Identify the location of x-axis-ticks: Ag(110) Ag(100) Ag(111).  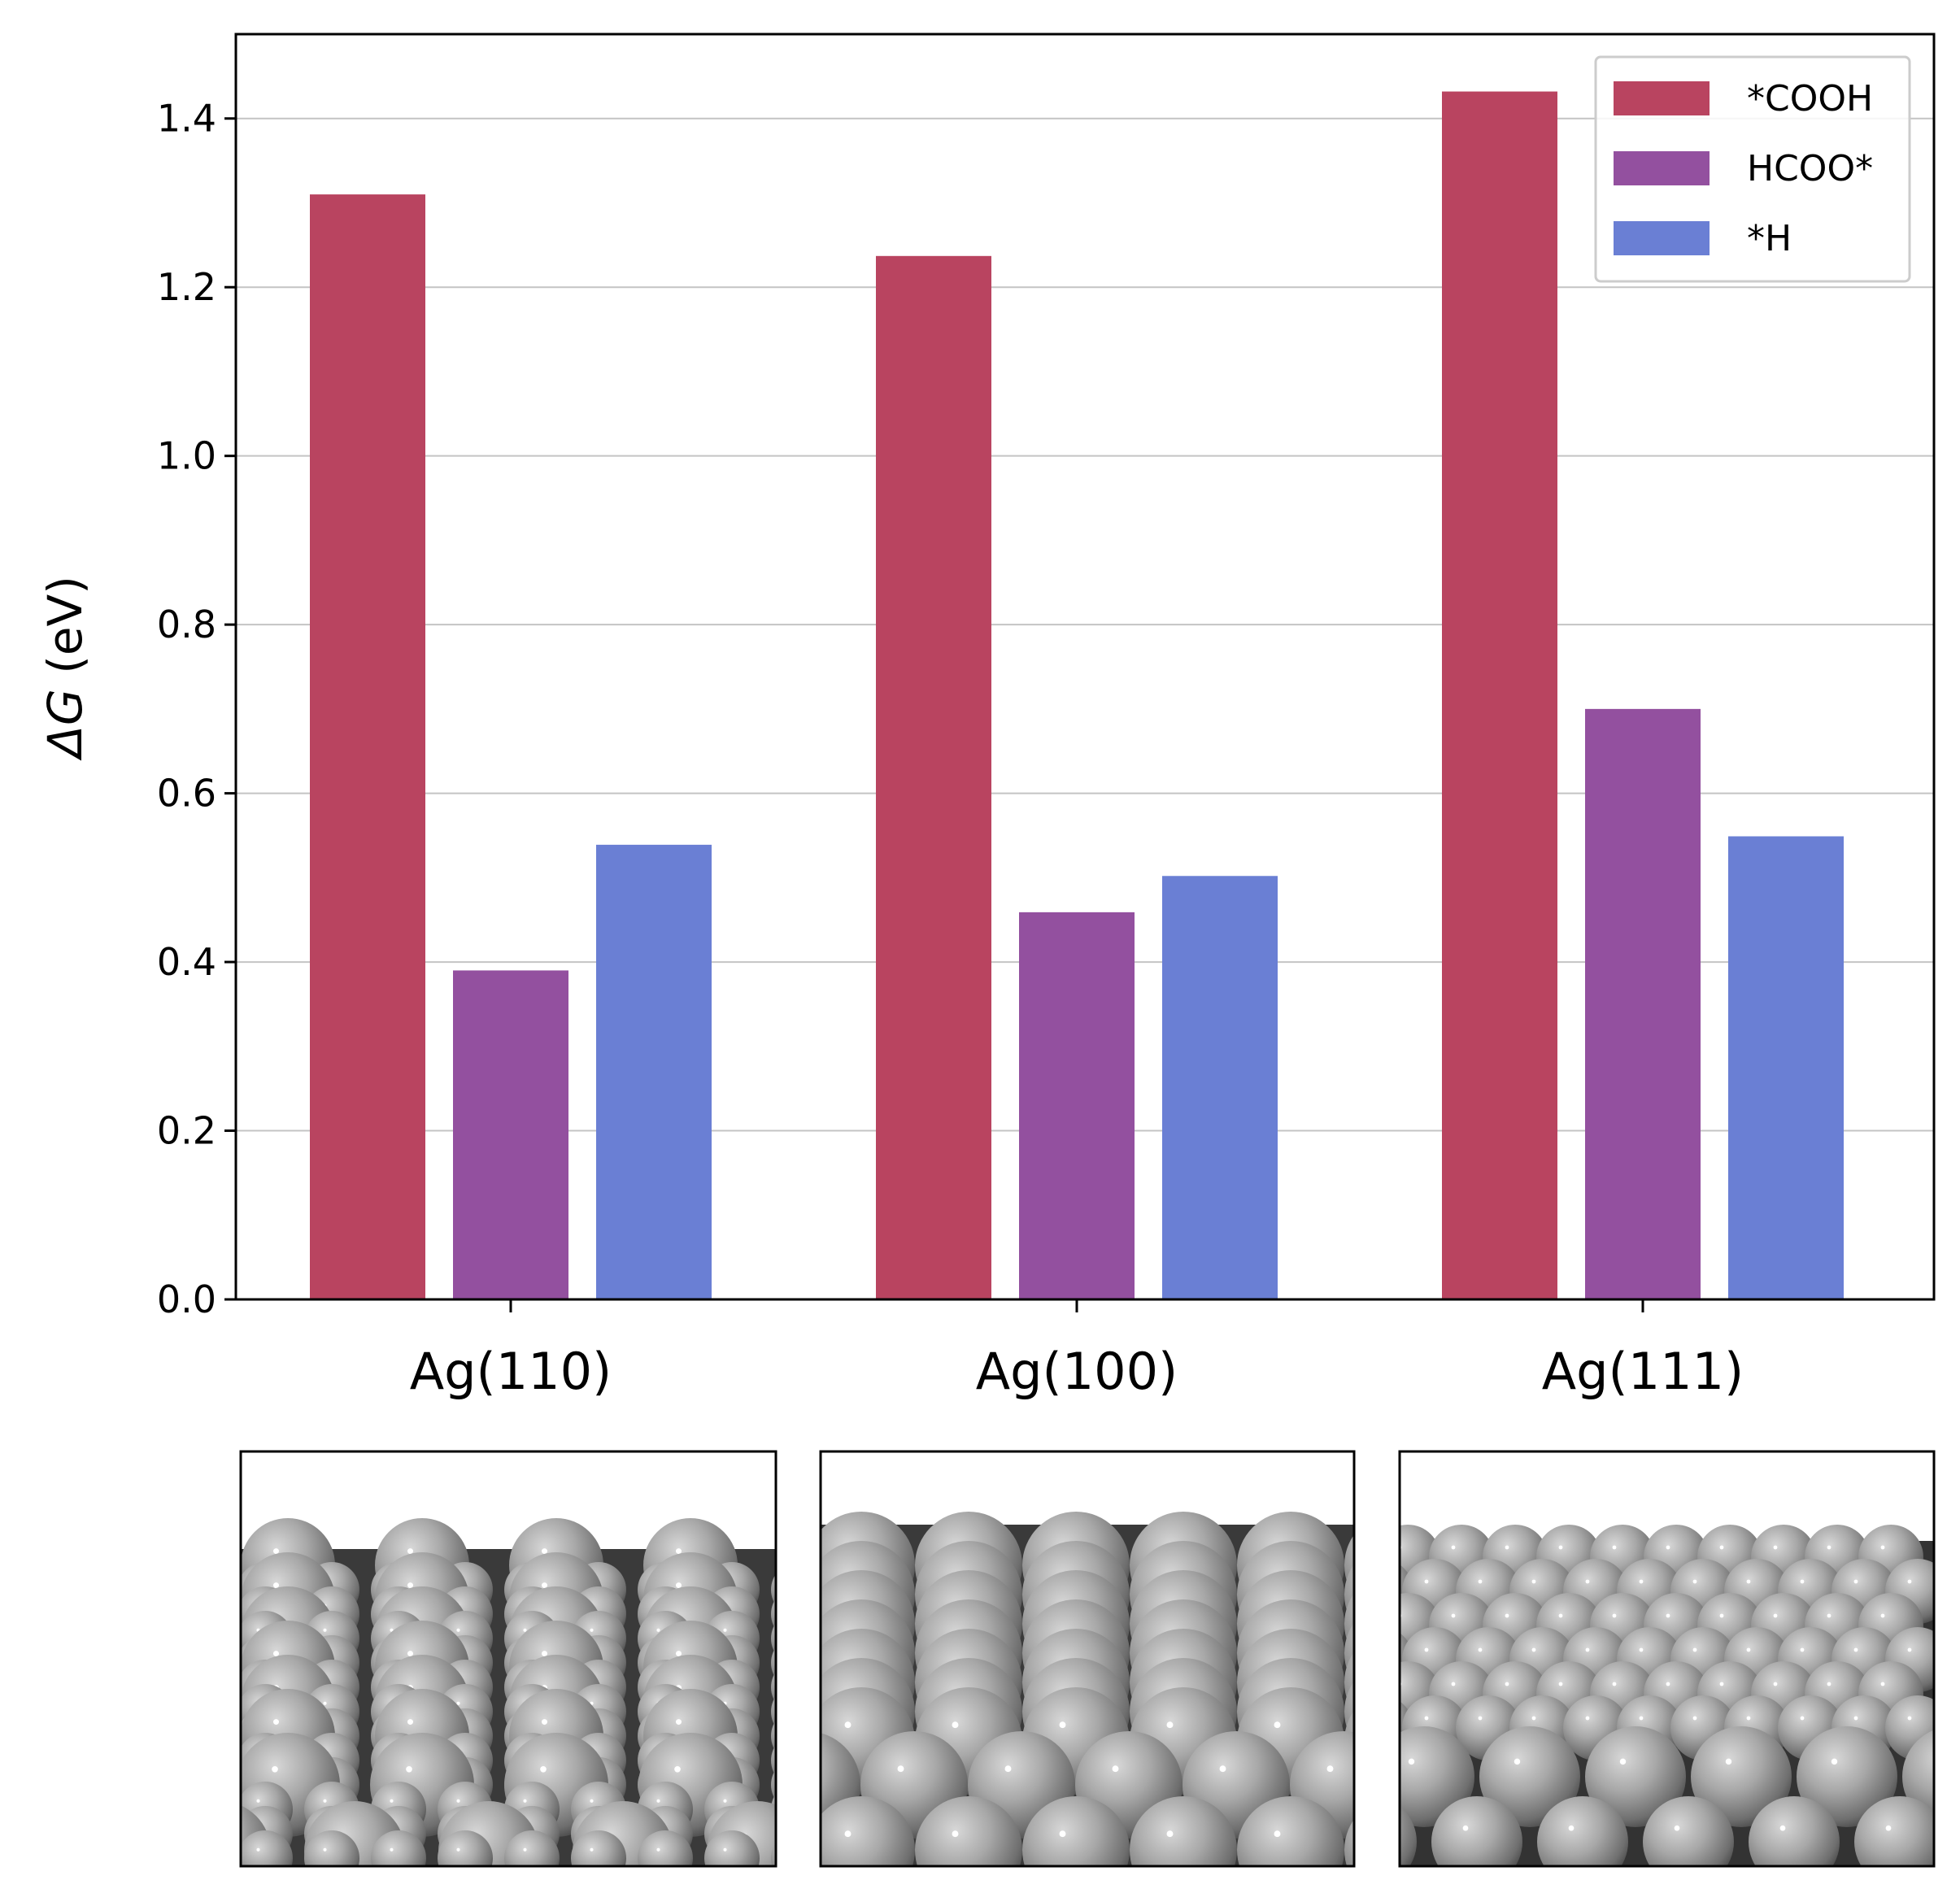
(1077, 1350).